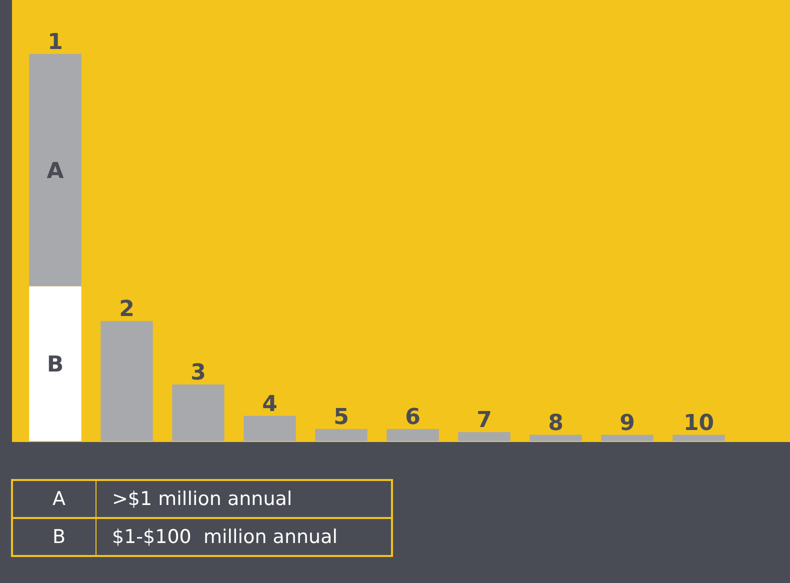  I want to click on x-tick-label: 10, so click(698, 423).